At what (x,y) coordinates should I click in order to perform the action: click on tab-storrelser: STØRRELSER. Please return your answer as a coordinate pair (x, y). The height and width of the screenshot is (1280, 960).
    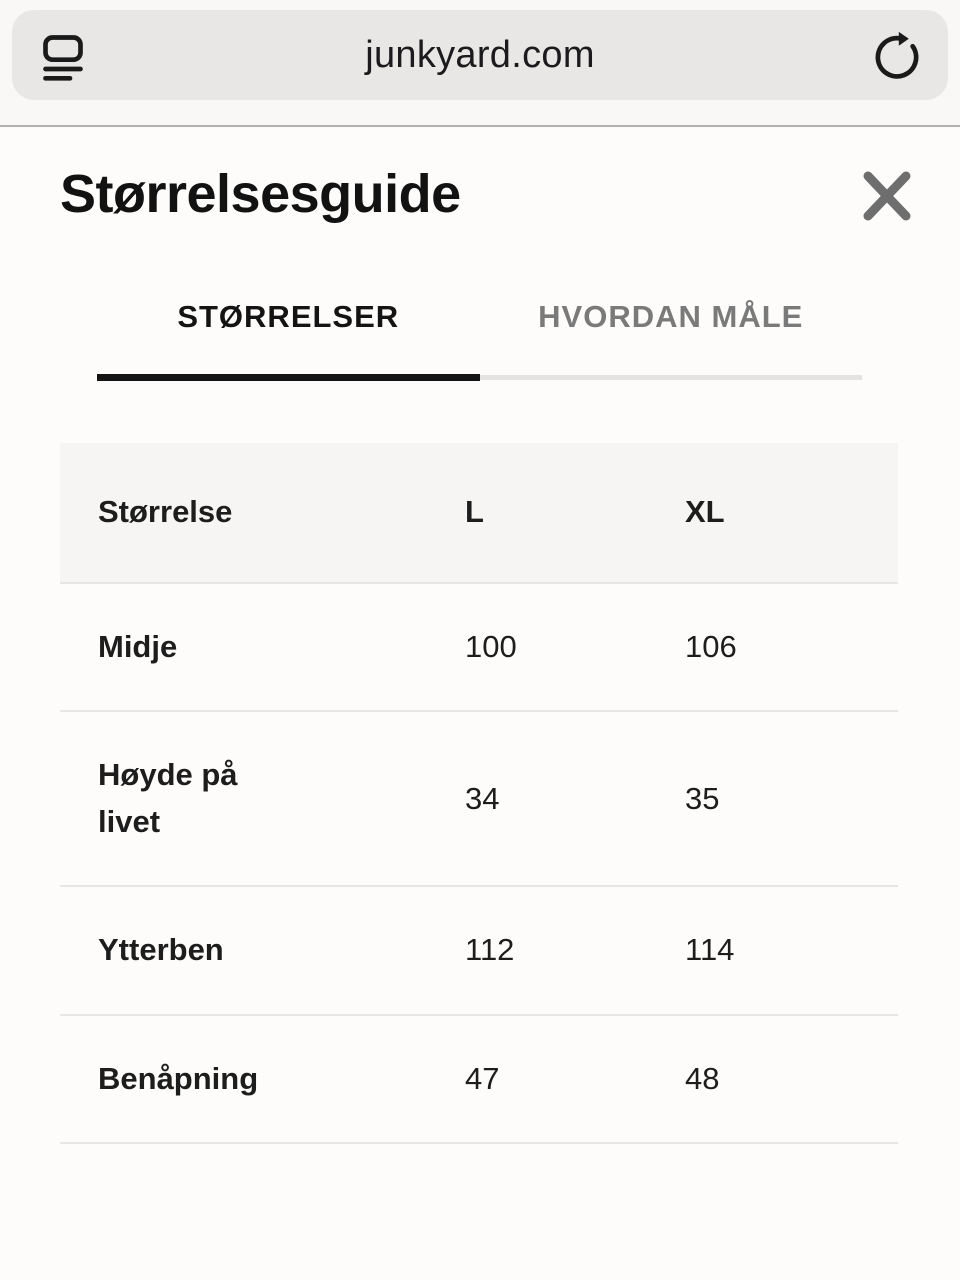
    Looking at the image, I should click on (288, 340).